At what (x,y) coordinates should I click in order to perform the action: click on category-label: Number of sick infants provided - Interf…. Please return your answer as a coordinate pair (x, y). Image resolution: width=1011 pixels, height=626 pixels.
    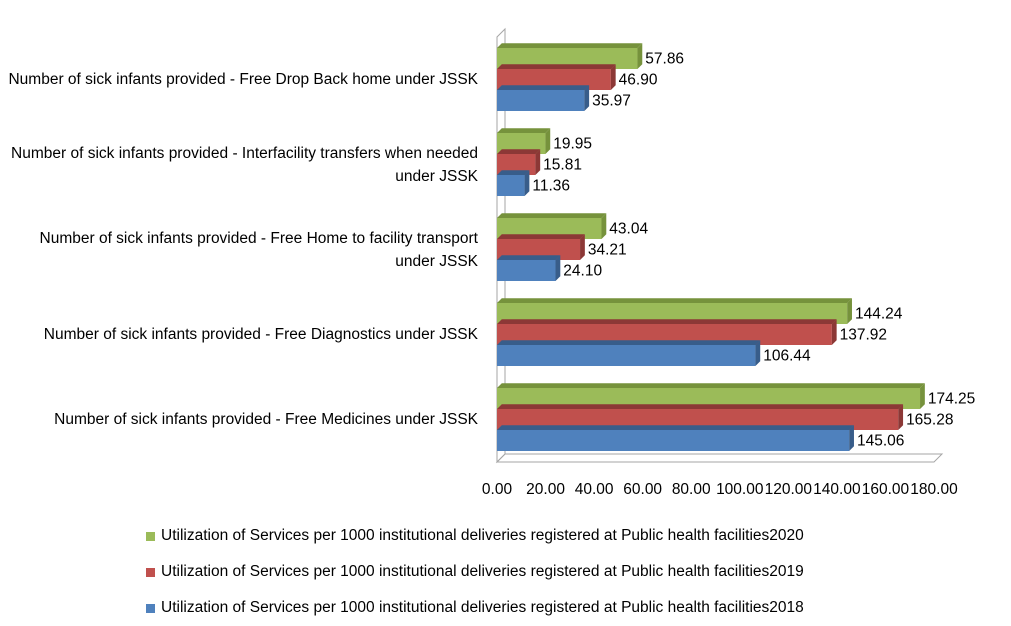
    Looking at the image, I should click on (244, 164).